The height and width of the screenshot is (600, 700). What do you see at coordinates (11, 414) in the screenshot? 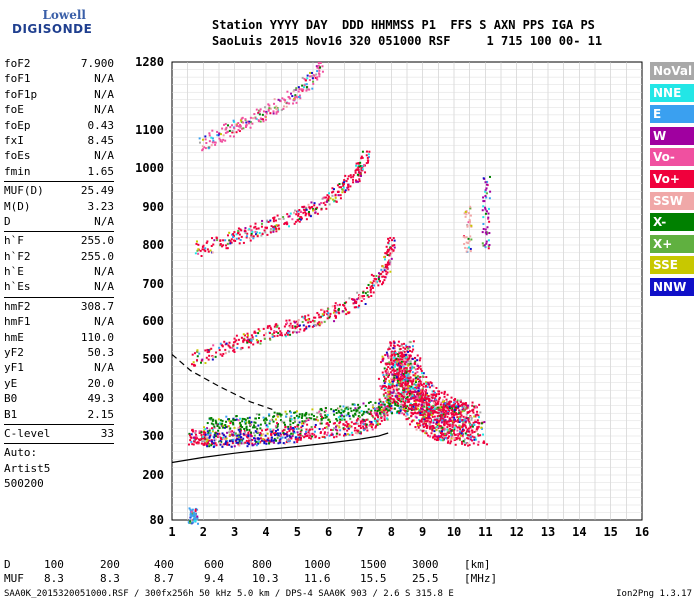
I see `param-name: B1` at bounding box center [11, 414].